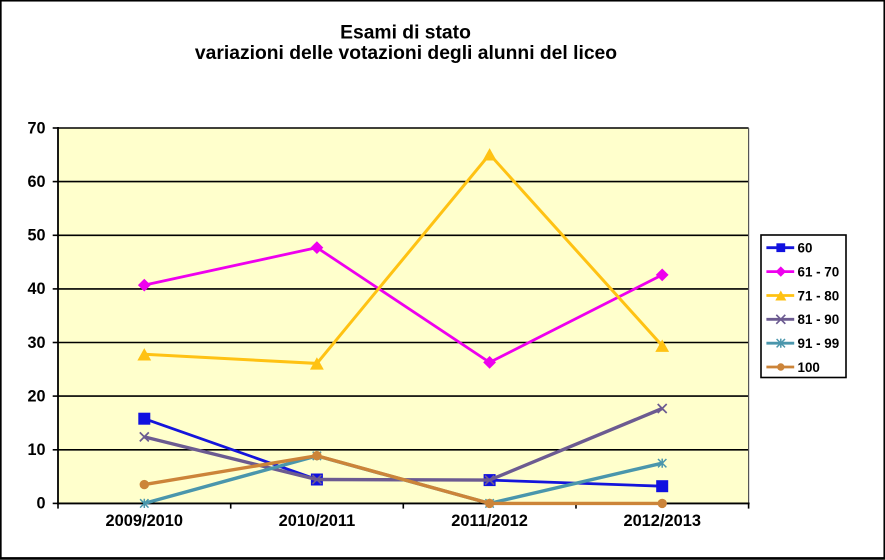 Image resolution: width=885 pixels, height=560 pixels. I want to click on svg-text: 40, so click(36, 289).